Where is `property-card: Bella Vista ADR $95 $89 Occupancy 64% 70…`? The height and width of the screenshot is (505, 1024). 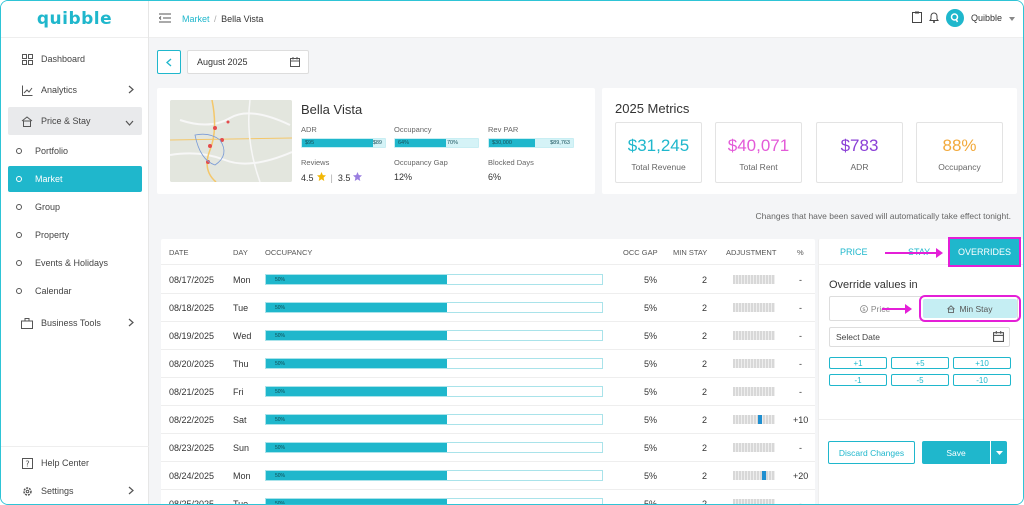
property-card: Bella Vista ADR $95 $89 Occupancy 64% 70… is located at coordinates (376, 141).